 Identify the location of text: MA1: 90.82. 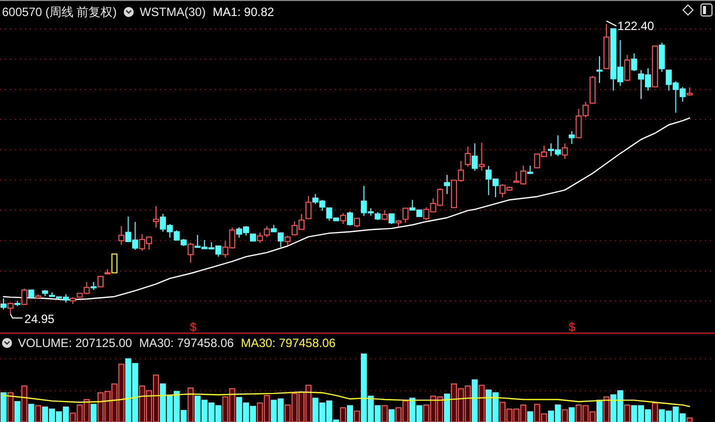
(243, 12).